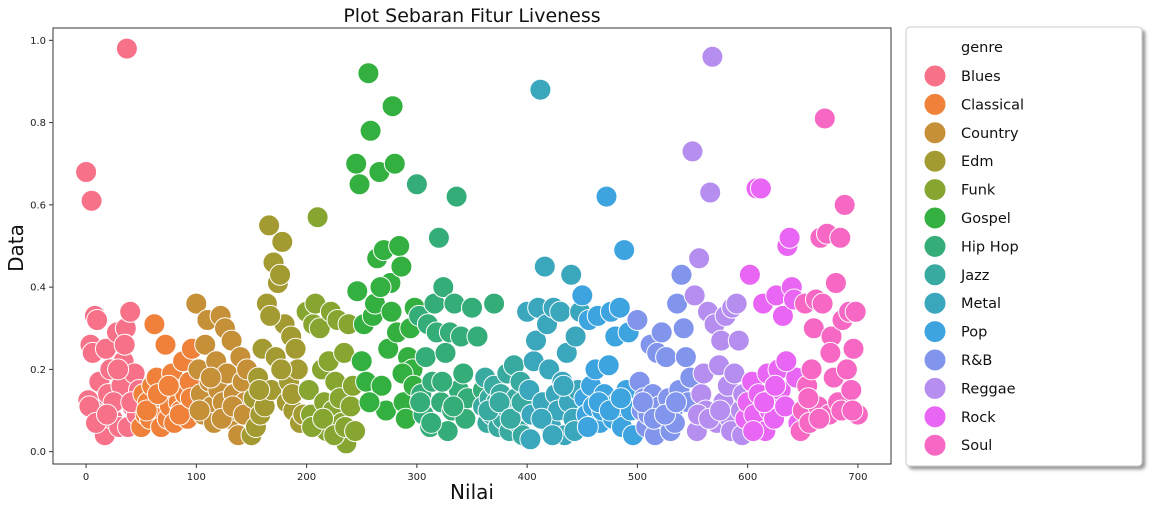 The height and width of the screenshot is (510, 1149). Describe the element at coordinates (38, 370) in the screenshot. I see `y-tick-label: 0.2` at that location.